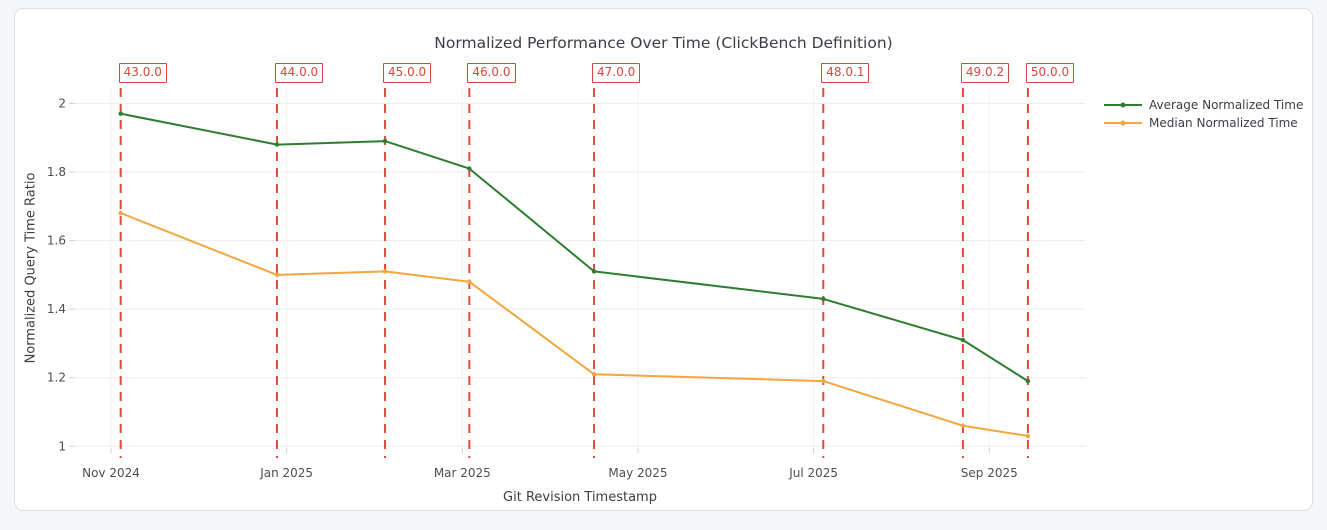 Image resolution: width=1327 pixels, height=530 pixels. What do you see at coordinates (845, 73) in the screenshot?
I see `revision-label: 48.0.1` at bounding box center [845, 73].